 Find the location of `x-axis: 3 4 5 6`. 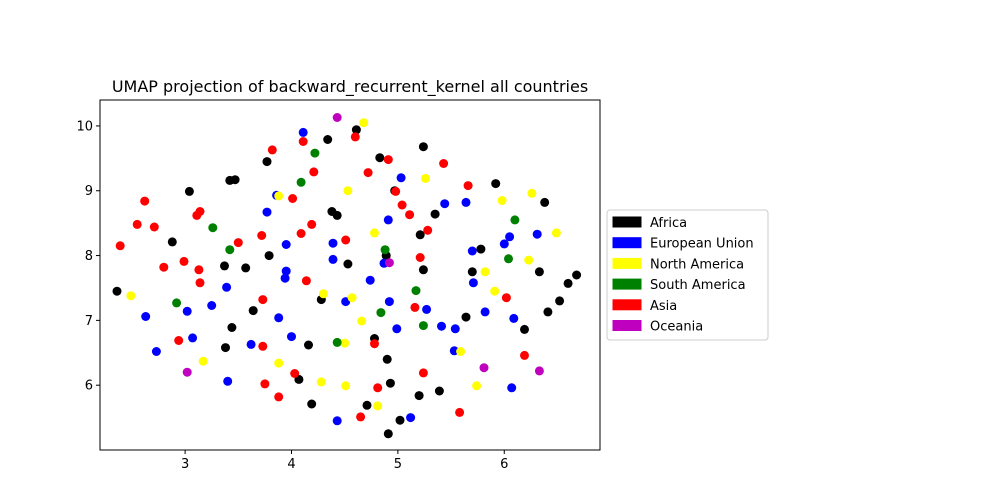

x-axis: 3 4 5 6 is located at coordinates (344, 461).